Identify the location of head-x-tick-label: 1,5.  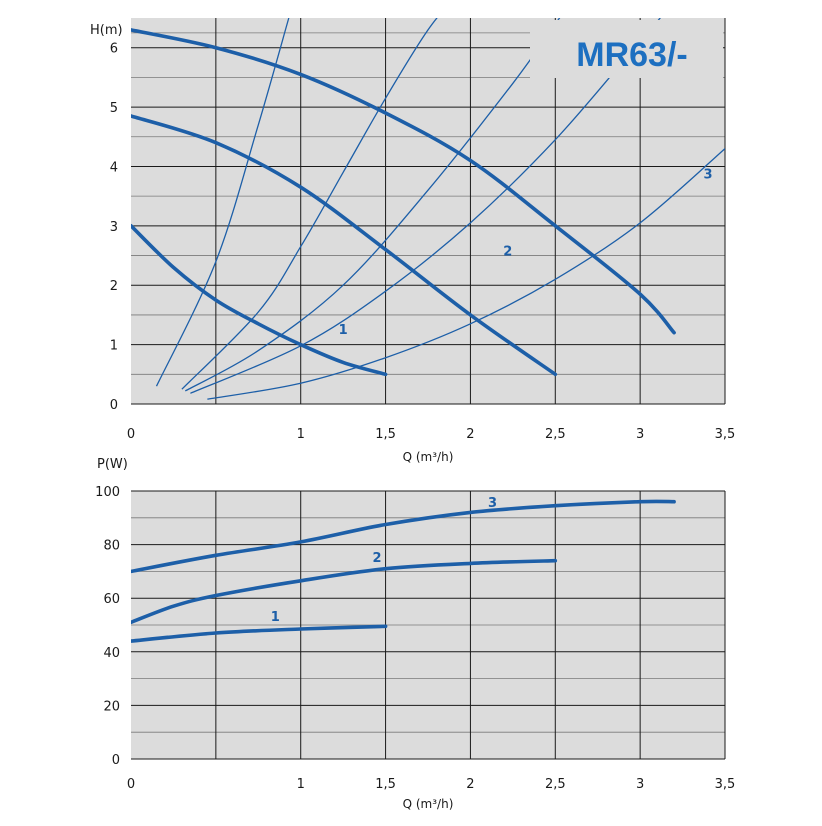
(385, 434).